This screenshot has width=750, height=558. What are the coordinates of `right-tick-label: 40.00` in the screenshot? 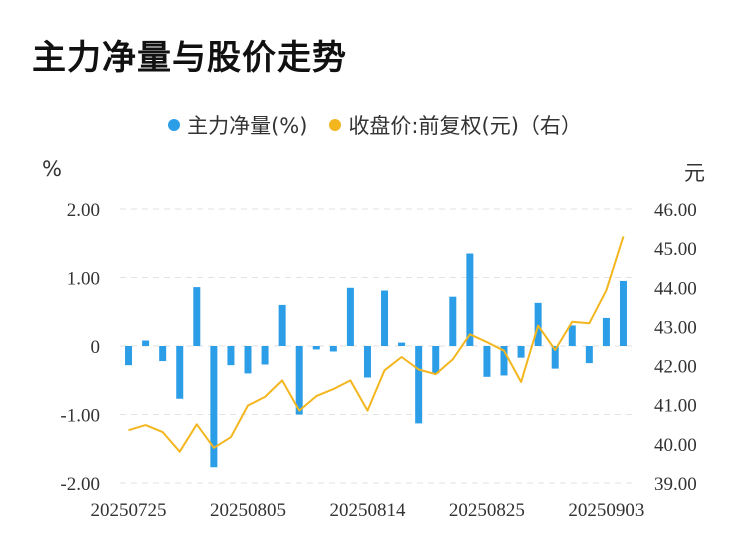 It's located at (675, 445).